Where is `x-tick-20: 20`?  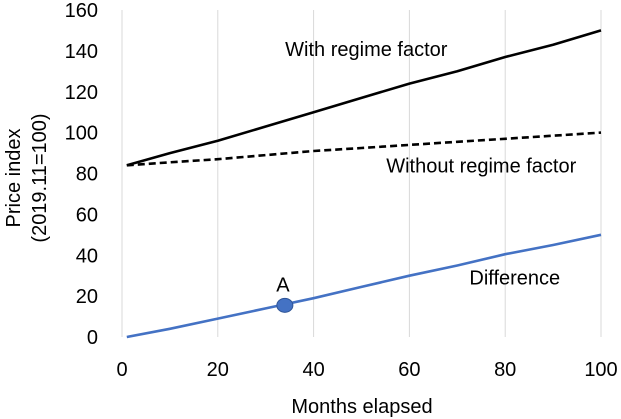 x-tick-20: 20 is located at coordinates (218, 370).